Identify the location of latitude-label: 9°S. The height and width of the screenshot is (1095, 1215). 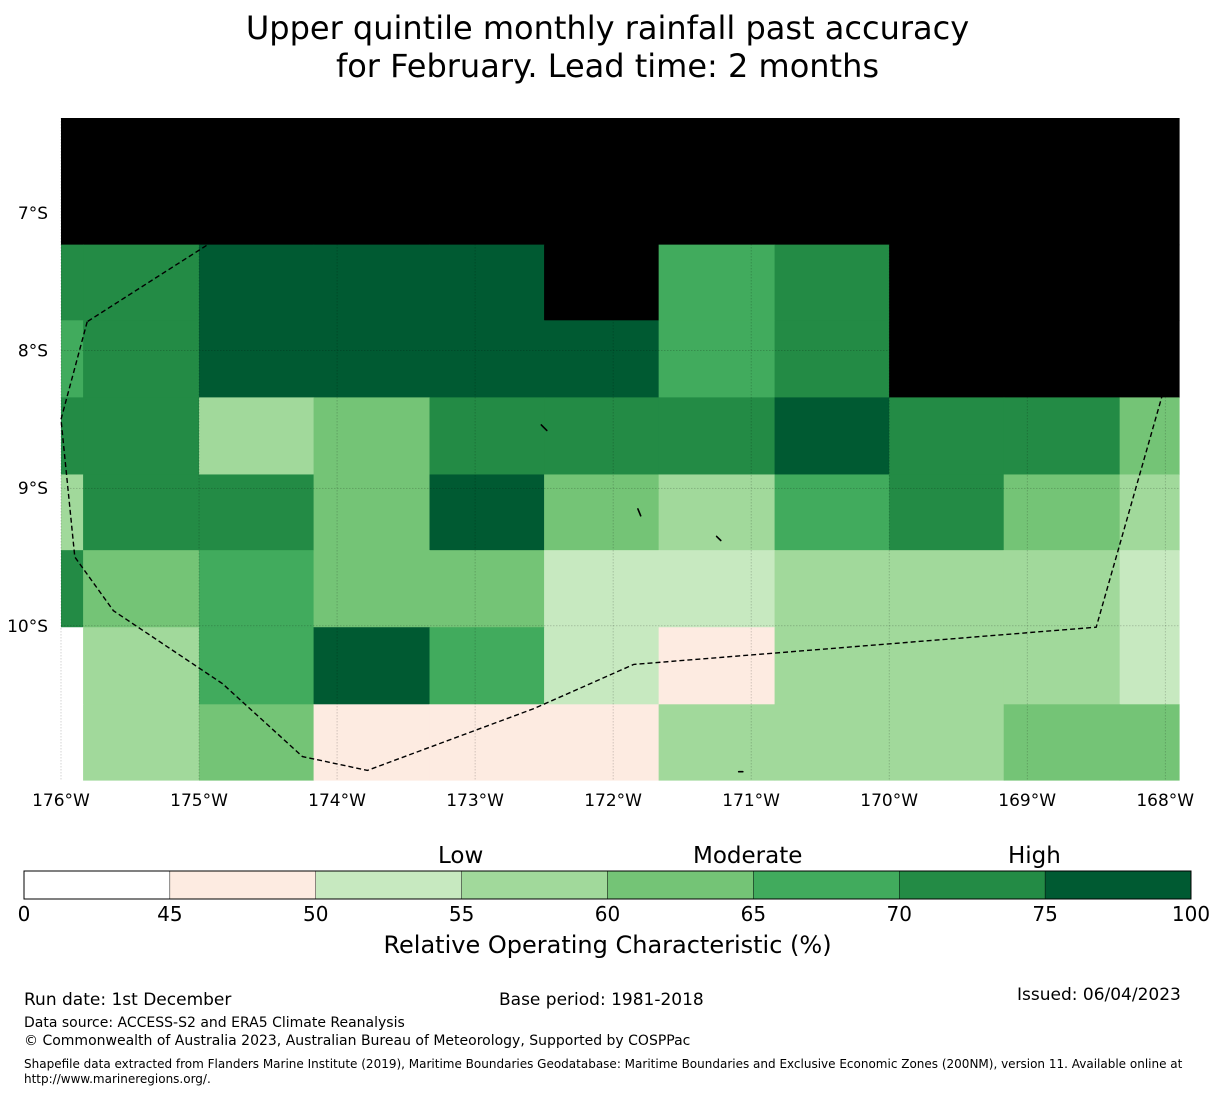
(33, 489).